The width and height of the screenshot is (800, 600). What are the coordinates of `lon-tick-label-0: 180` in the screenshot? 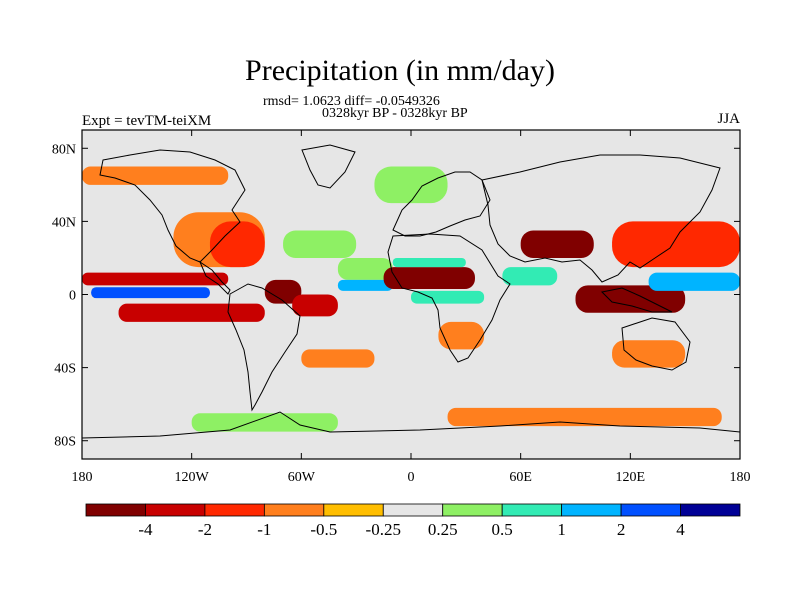 It's located at (82, 477).